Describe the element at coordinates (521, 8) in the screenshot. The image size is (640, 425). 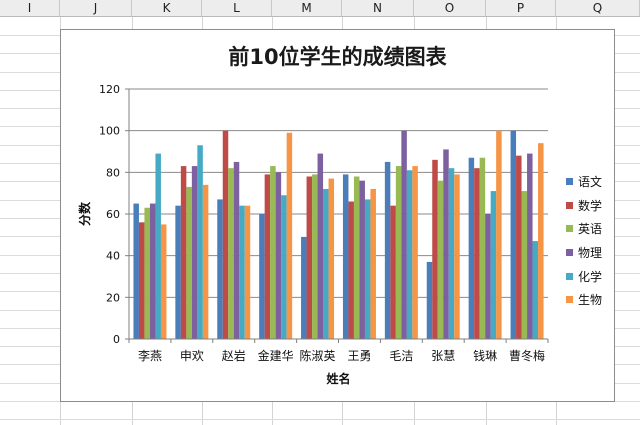
I see `column-header: P` at that location.